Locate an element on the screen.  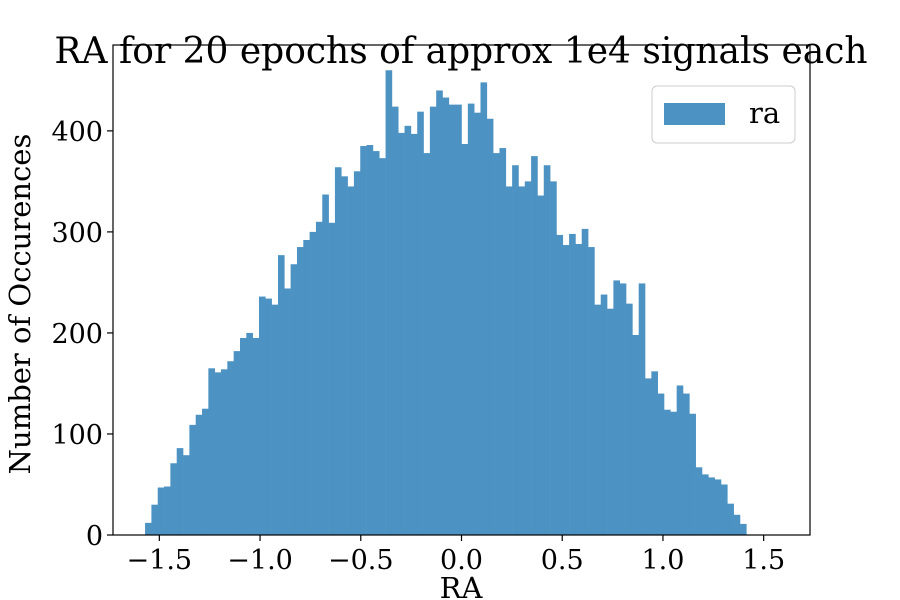
x-tick-label: 1.5 is located at coordinates (763, 560).